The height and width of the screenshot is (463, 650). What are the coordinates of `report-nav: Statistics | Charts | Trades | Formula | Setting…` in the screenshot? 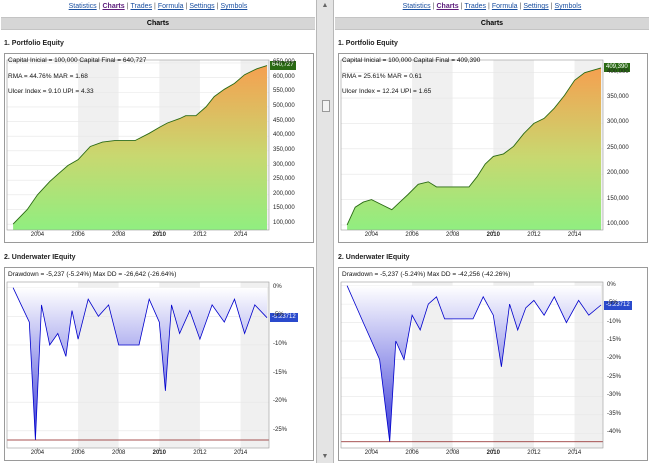 It's located at (158, 6).